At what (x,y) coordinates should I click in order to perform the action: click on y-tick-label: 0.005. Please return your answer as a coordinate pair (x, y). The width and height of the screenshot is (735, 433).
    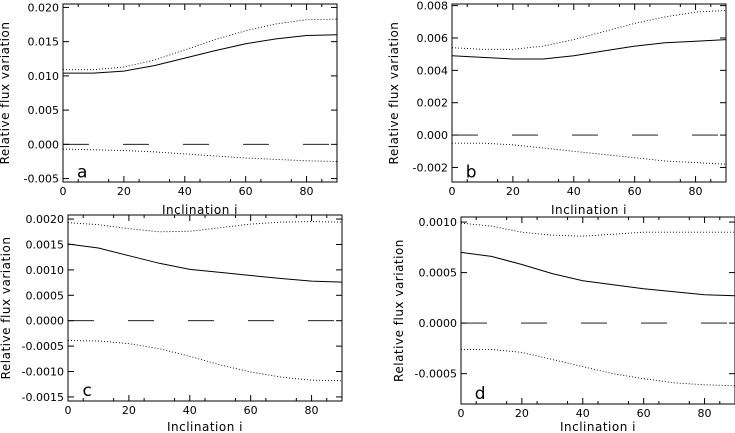
    Looking at the image, I should click on (44, 110).